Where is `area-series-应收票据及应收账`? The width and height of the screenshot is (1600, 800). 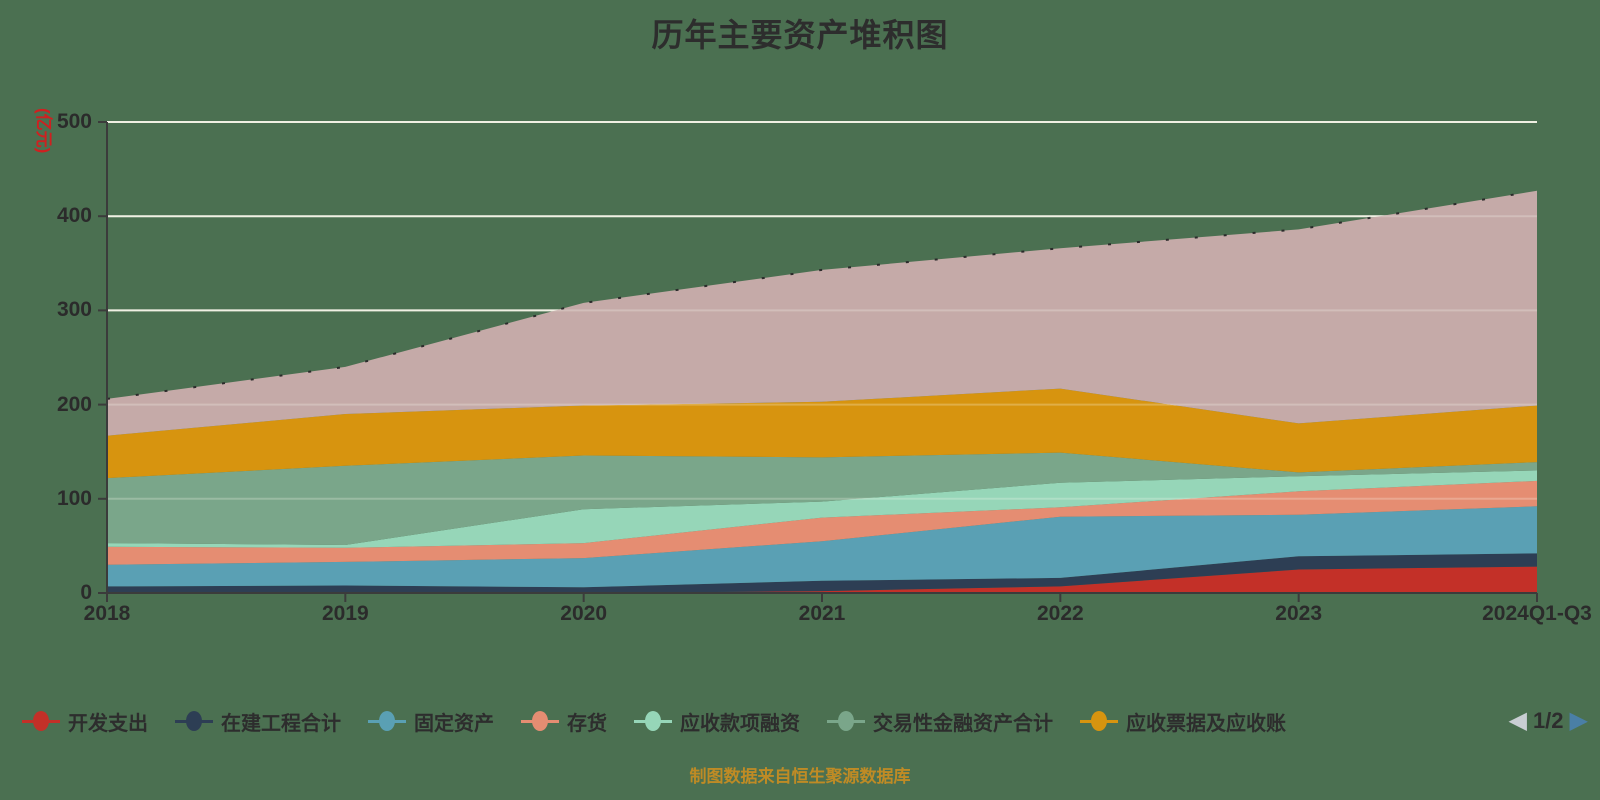 area-series-应收票据及应收账 is located at coordinates (822, 433).